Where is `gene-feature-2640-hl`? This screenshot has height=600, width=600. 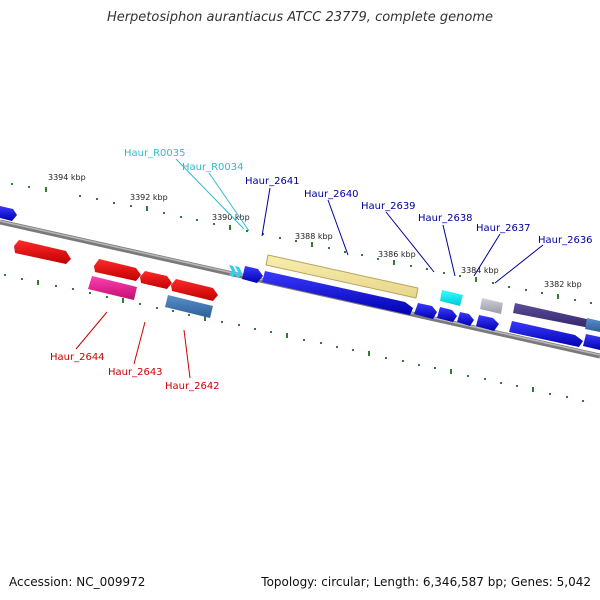 gene-feature-2640-hl is located at coordinates (342, 276).